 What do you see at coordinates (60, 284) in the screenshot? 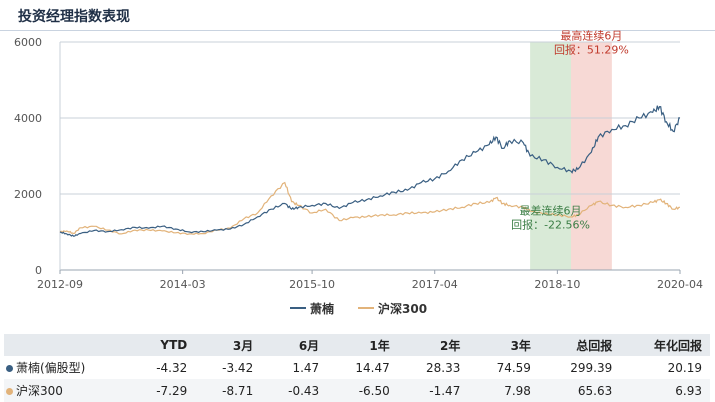
I see `x-tick-label: 2012-09` at bounding box center [60, 284].